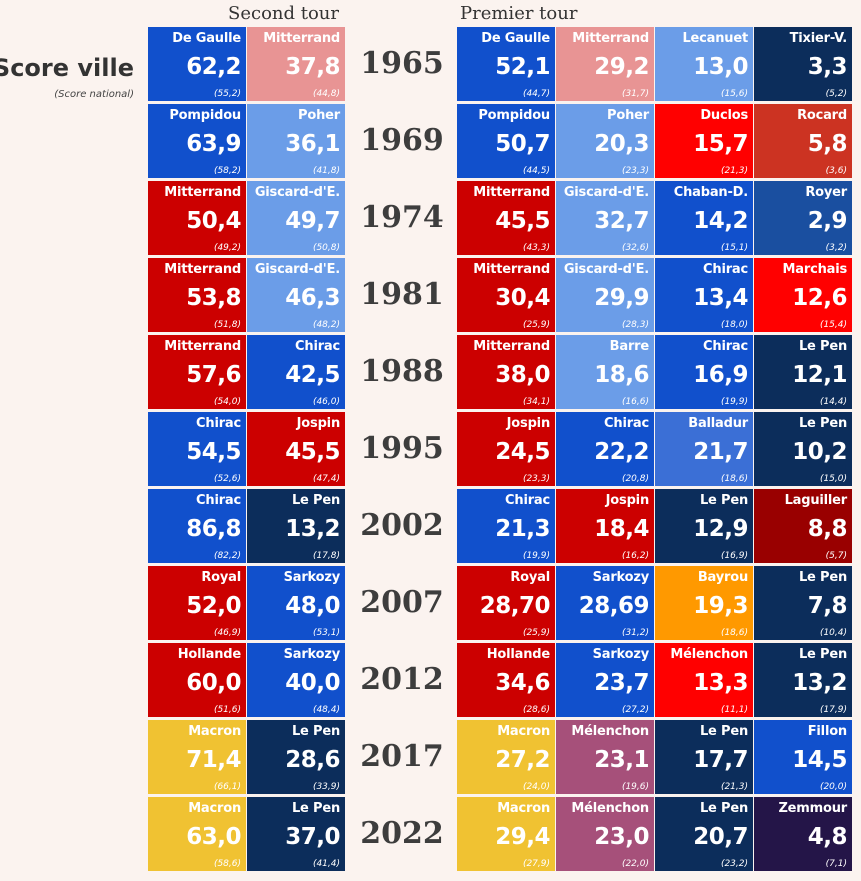  Describe the element at coordinates (635, 479) in the screenshot. I see `national-score: (20,8)` at that location.